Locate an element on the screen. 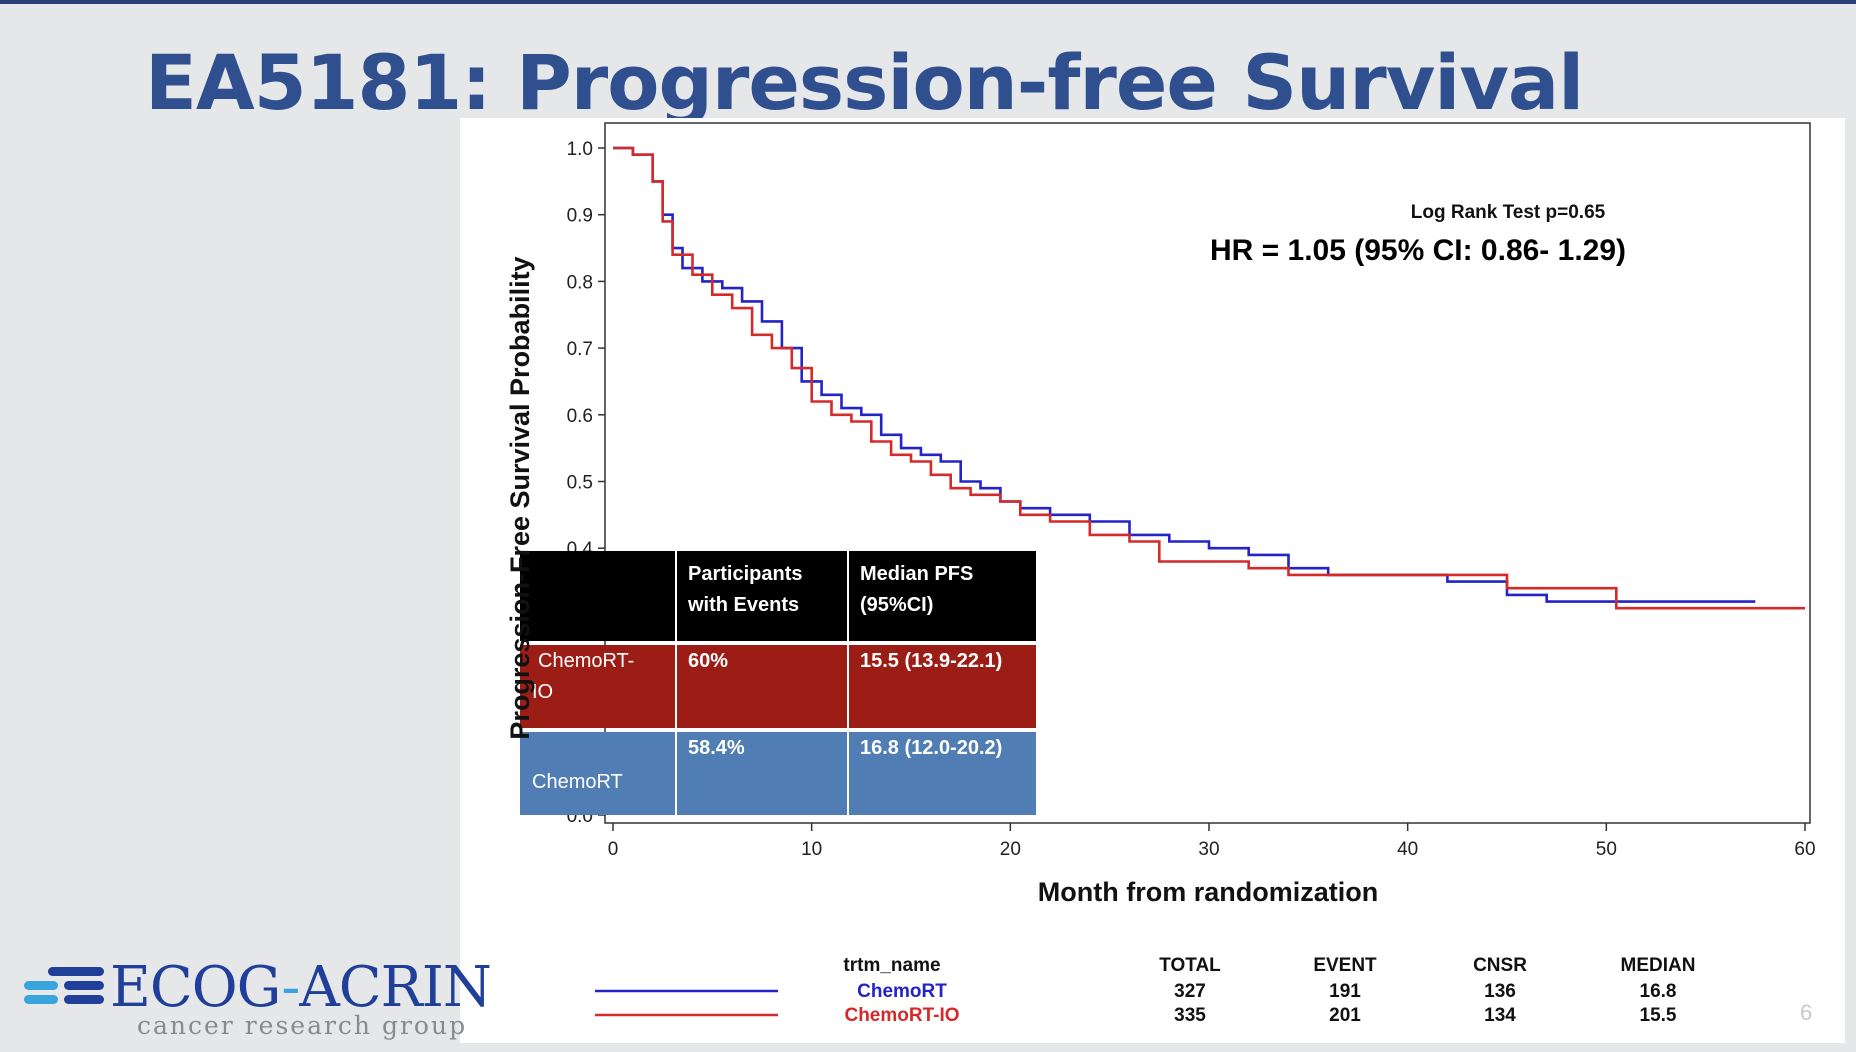 The image size is (1856, 1052). x-tick-label: 30 is located at coordinates (1208, 849).